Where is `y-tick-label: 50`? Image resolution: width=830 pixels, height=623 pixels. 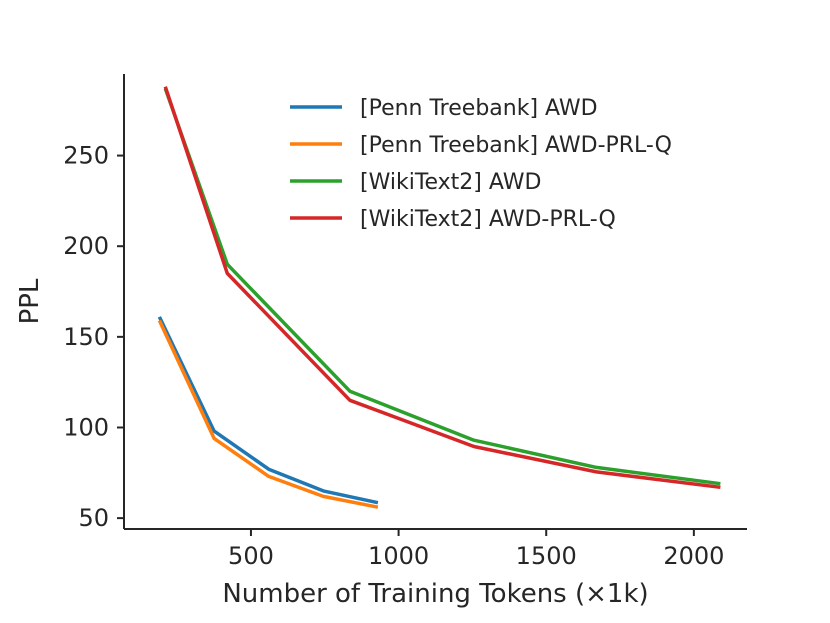 y-tick-label: 50 is located at coordinates (93, 518).